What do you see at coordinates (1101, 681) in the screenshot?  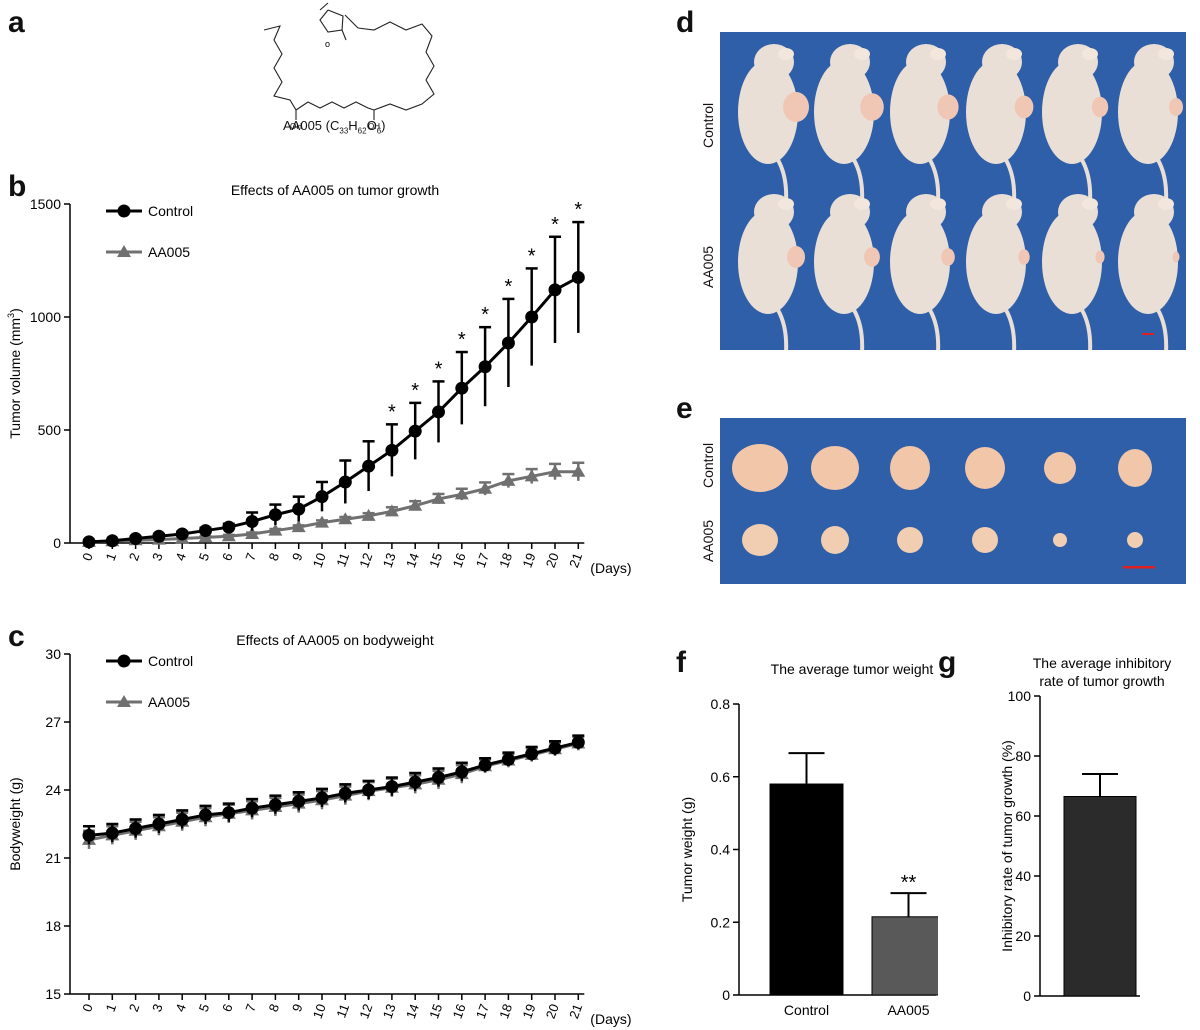 I see `chart-title-line-2: rate of tumor growth` at bounding box center [1101, 681].